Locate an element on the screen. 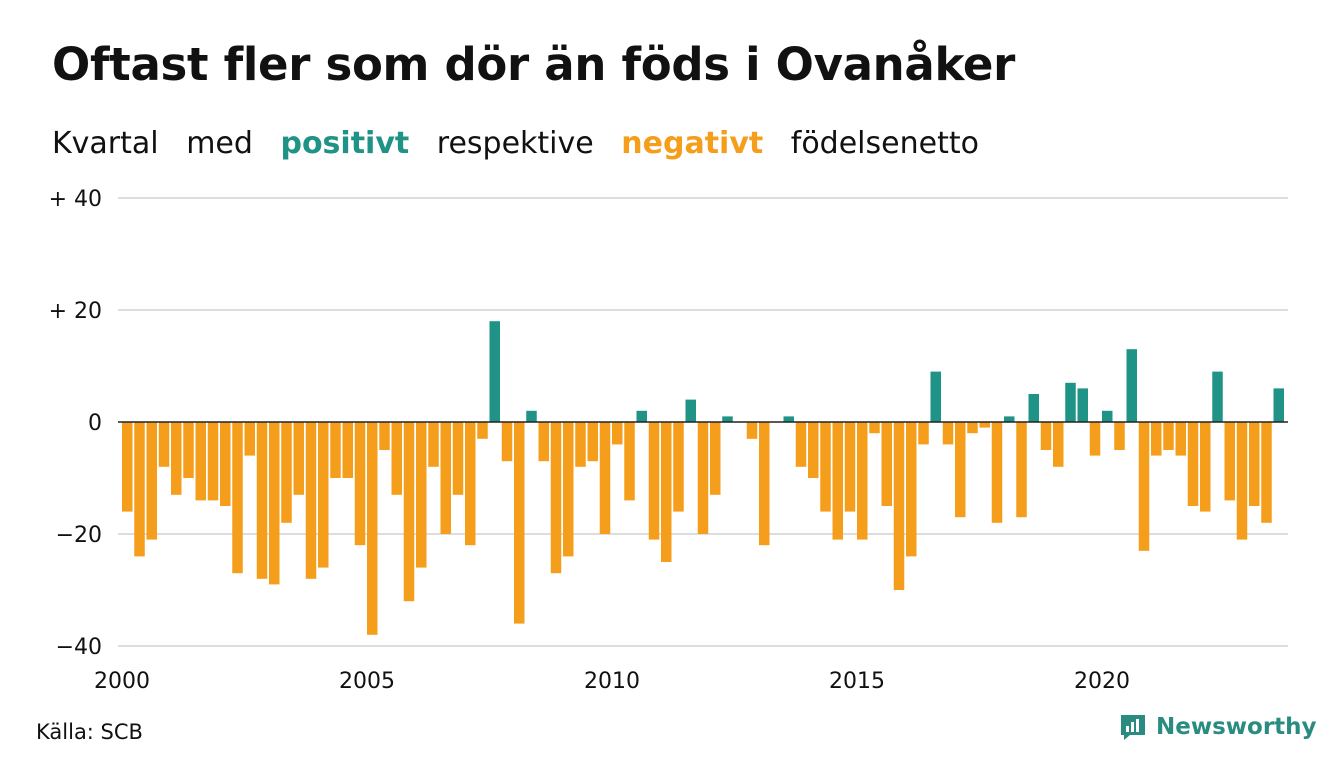  x-tick-label: 2015 is located at coordinates (857, 681).